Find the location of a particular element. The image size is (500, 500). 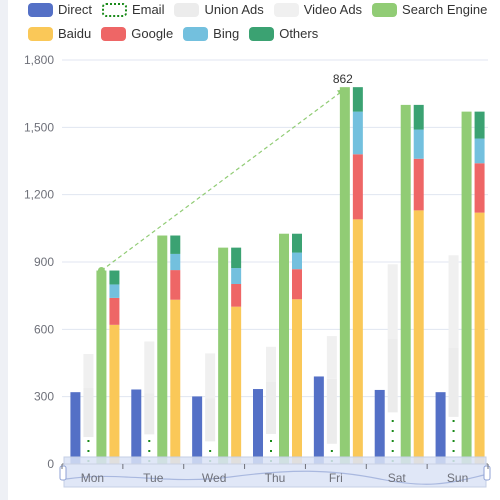

x-tick-label: Sun is located at coordinates (457, 478).